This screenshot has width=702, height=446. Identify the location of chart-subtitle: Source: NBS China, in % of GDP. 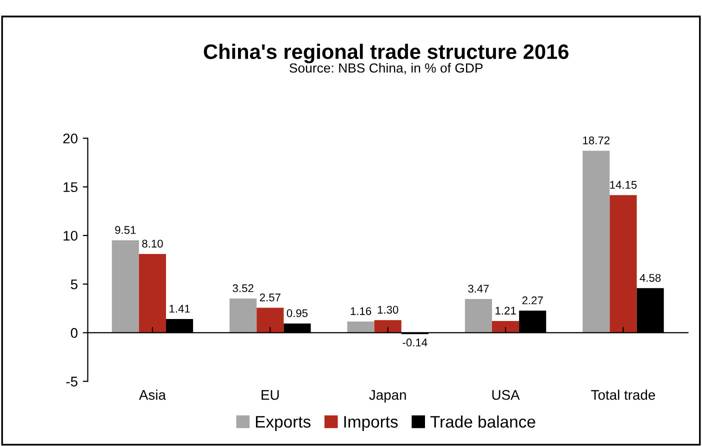
(386, 68).